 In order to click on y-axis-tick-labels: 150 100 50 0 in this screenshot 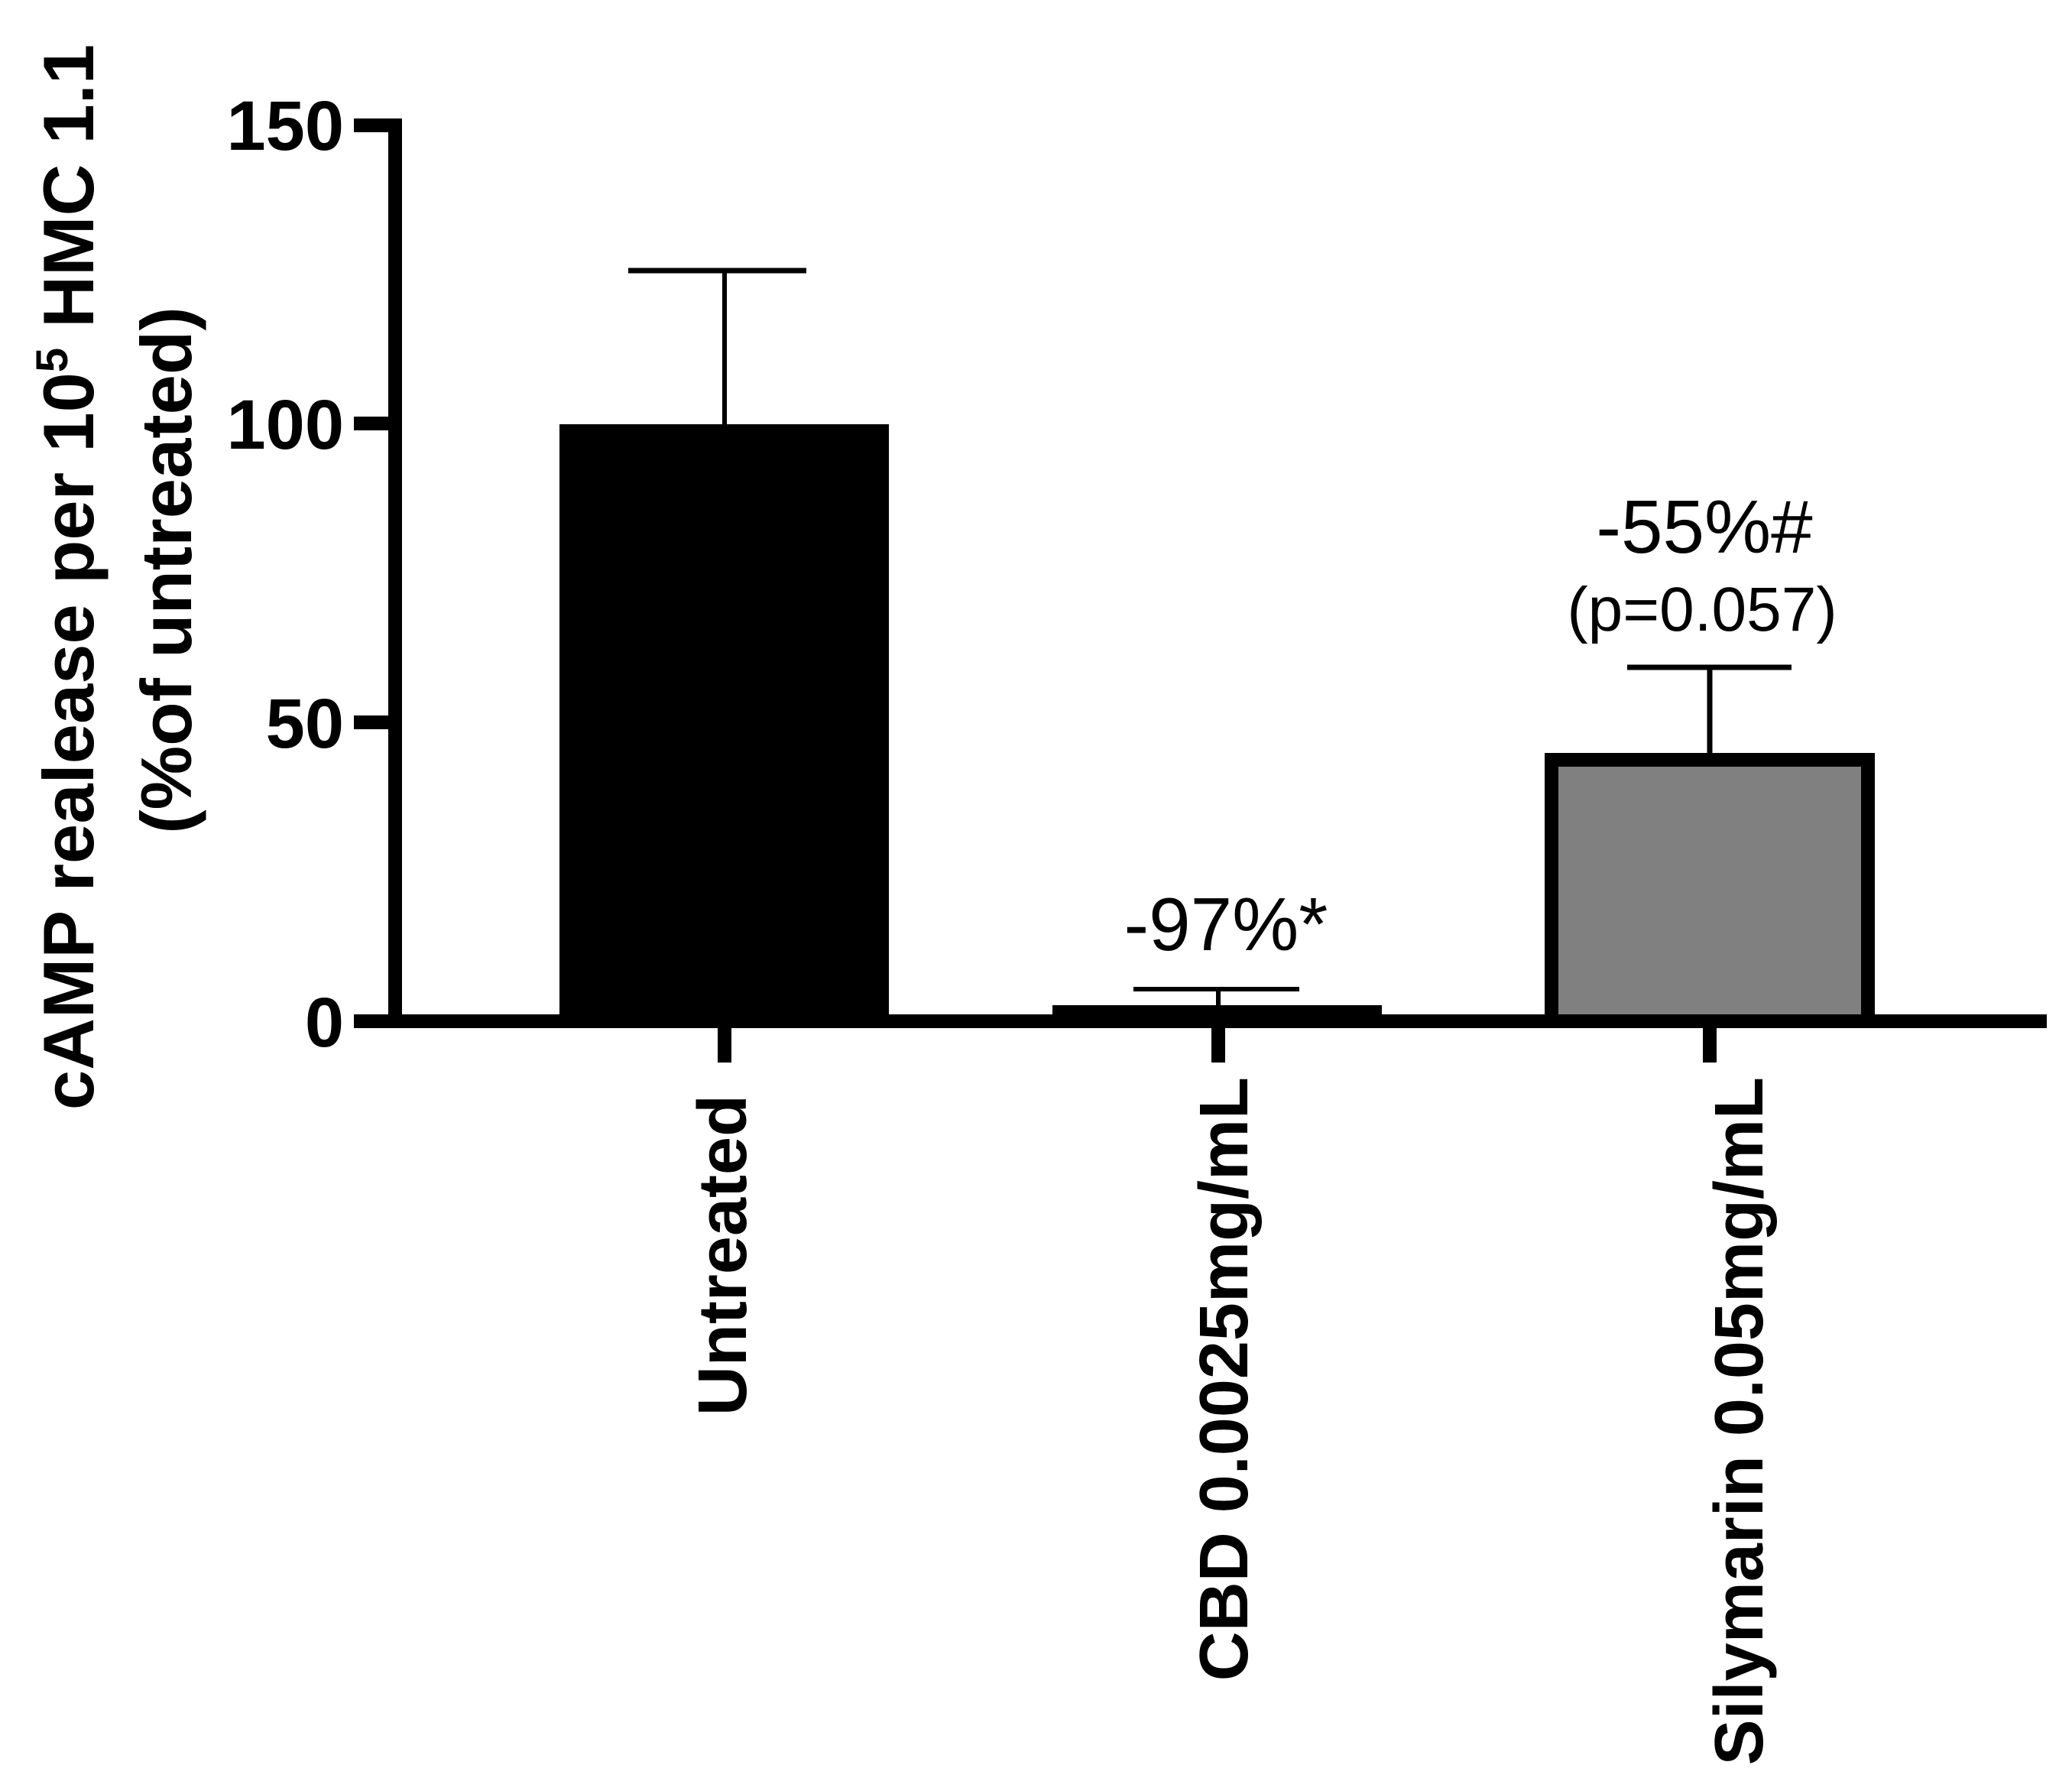, I will do `click(286, 575)`.